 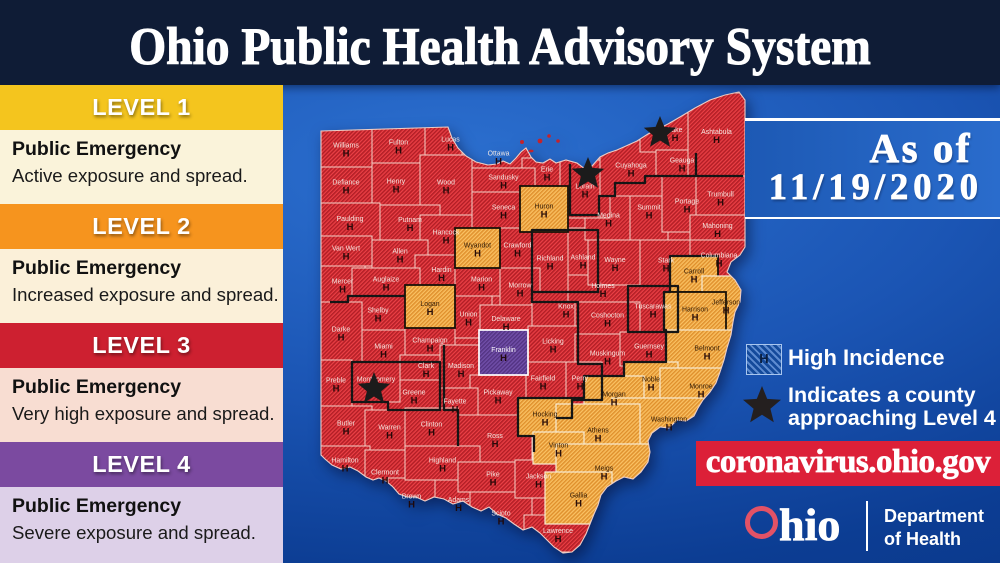 I want to click on svg-text: Warren, so click(x=389, y=428).